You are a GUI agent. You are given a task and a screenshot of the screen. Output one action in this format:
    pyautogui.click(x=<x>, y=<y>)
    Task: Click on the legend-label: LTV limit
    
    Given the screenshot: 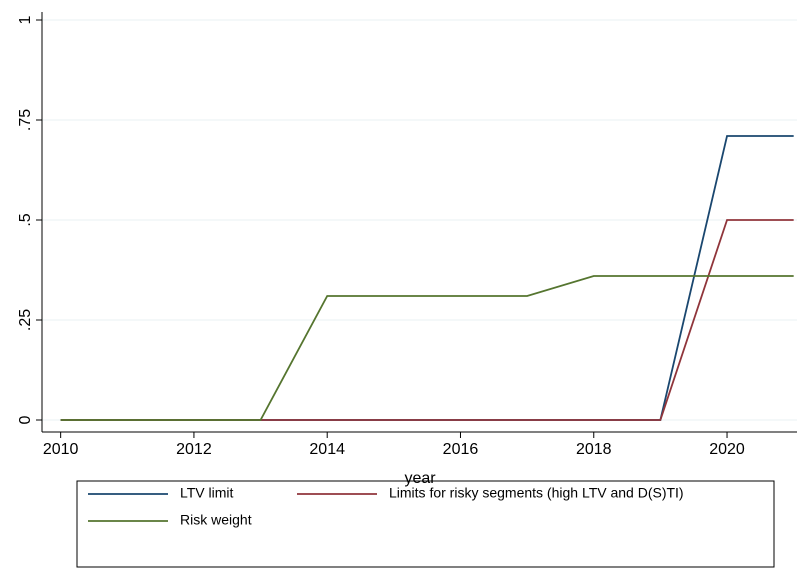 What is the action you would take?
    pyautogui.click(x=207, y=493)
    